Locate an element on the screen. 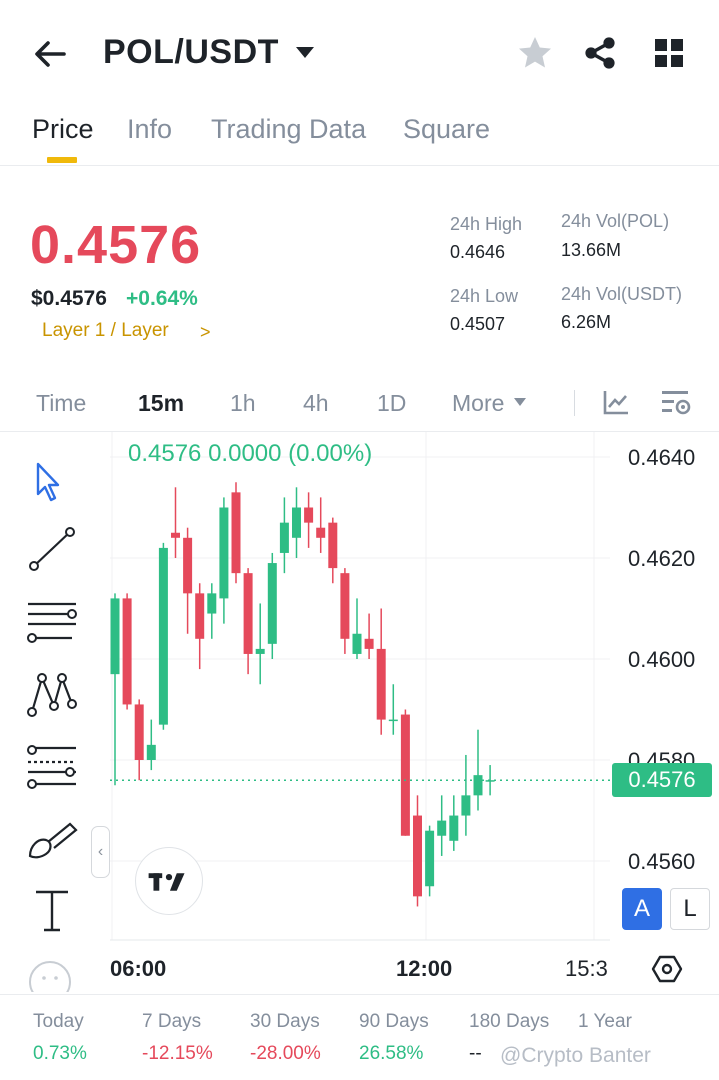 The image size is (719, 1080). horizontal-lines-tool-icon is located at coordinates (52, 624).